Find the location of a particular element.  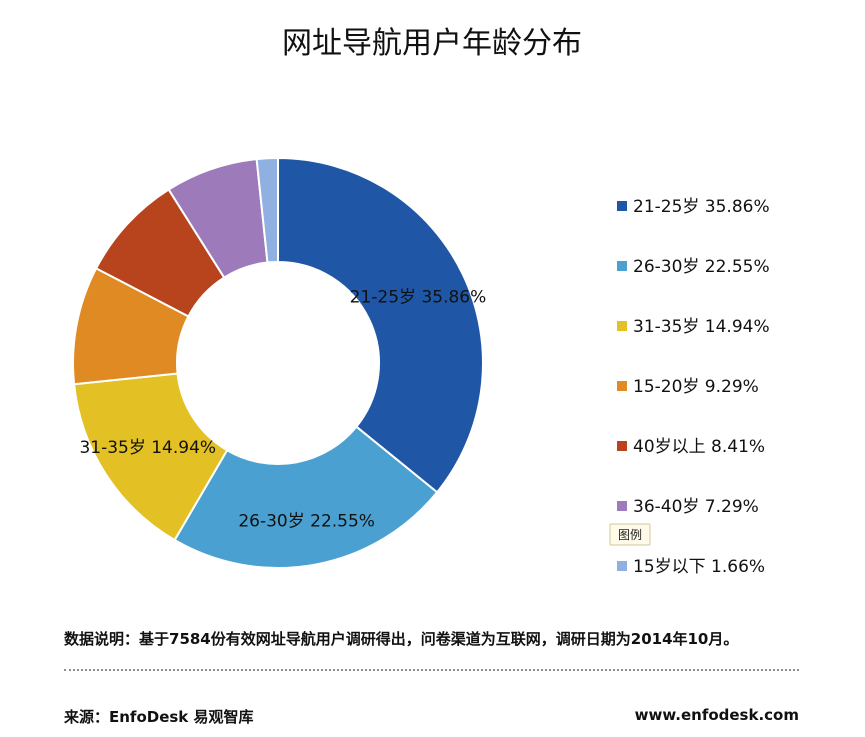

legend-label-31-35岁: 31-35岁 14.94% is located at coordinates (701, 327).